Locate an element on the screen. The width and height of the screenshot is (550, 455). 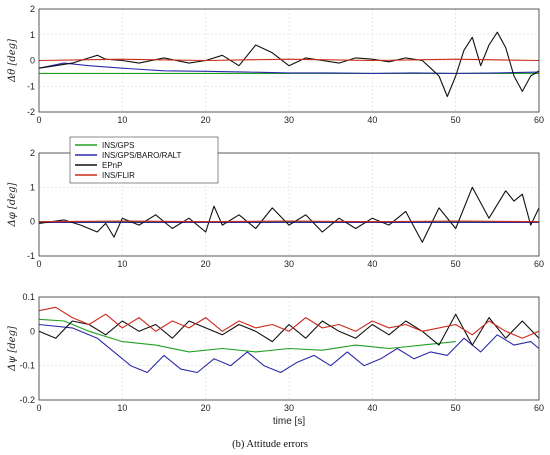
y-axis-label: Δφ [deg] is located at coordinates (12, 204).